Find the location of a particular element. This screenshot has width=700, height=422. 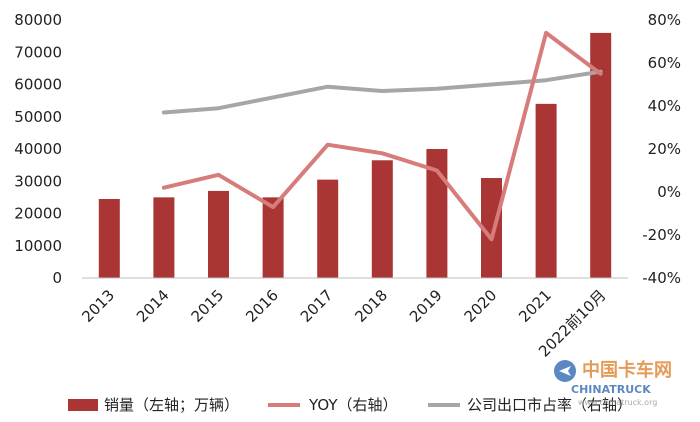

x-tick-label: 2021 is located at coordinates (535, 306).